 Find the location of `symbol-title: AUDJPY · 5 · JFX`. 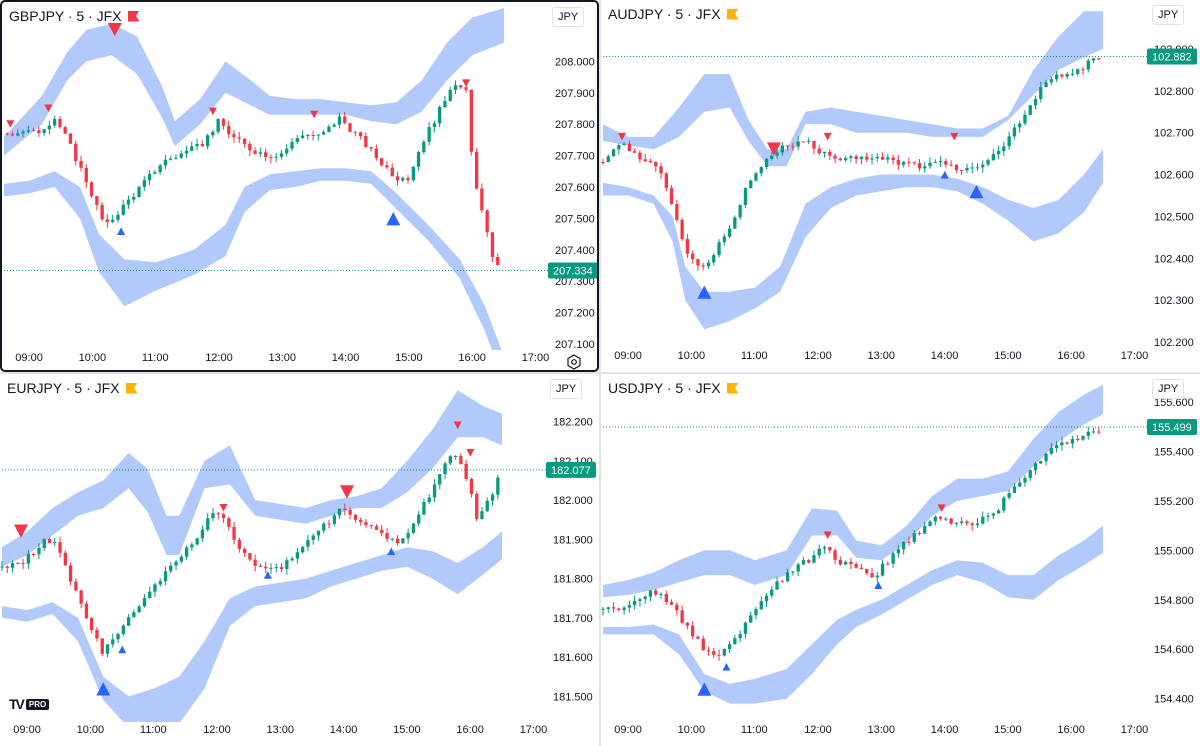

symbol-title: AUDJPY · 5 · JFX is located at coordinates (673, 14).